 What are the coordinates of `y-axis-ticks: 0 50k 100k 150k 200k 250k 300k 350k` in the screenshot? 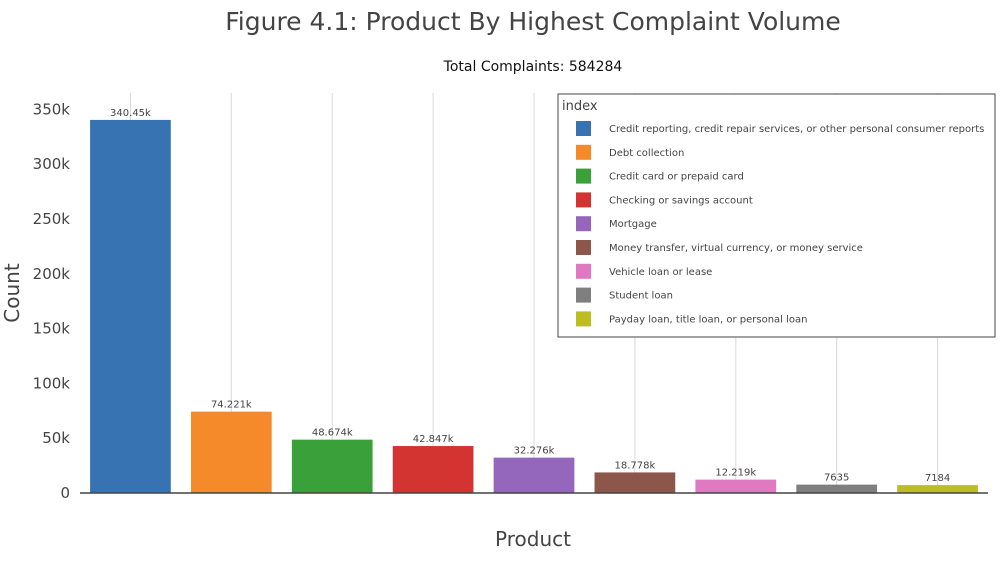 It's located at (52, 301).